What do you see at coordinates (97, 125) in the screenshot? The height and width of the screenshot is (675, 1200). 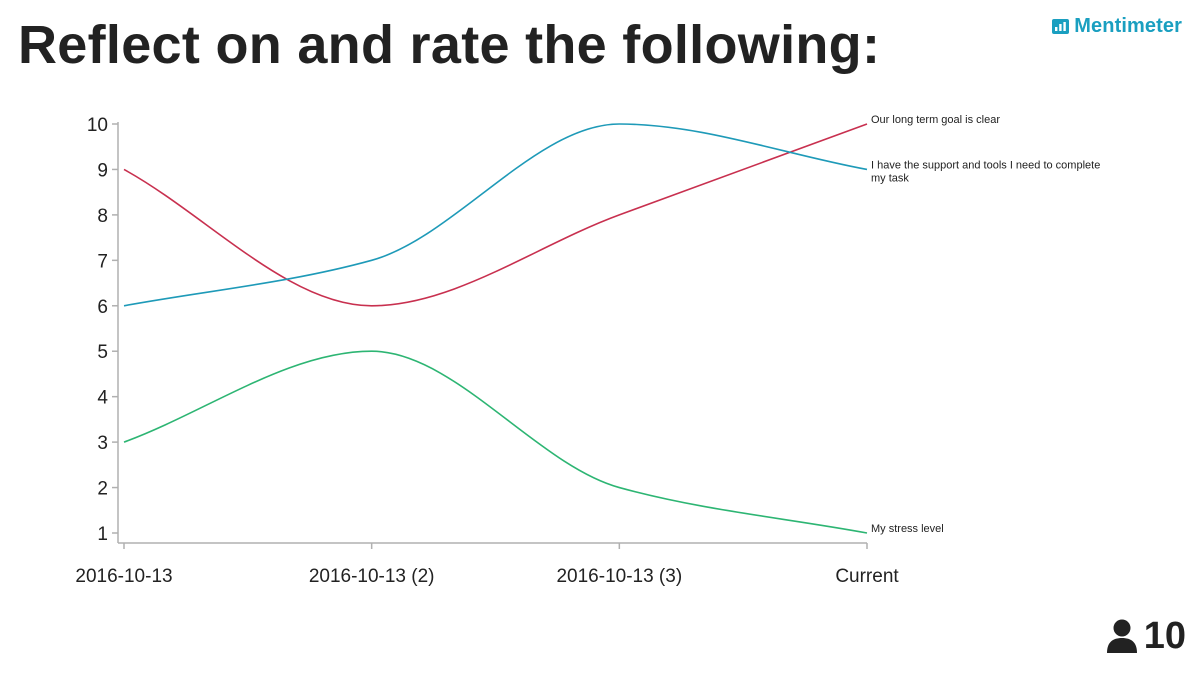 I see `y-tick-label: 10` at bounding box center [97, 125].